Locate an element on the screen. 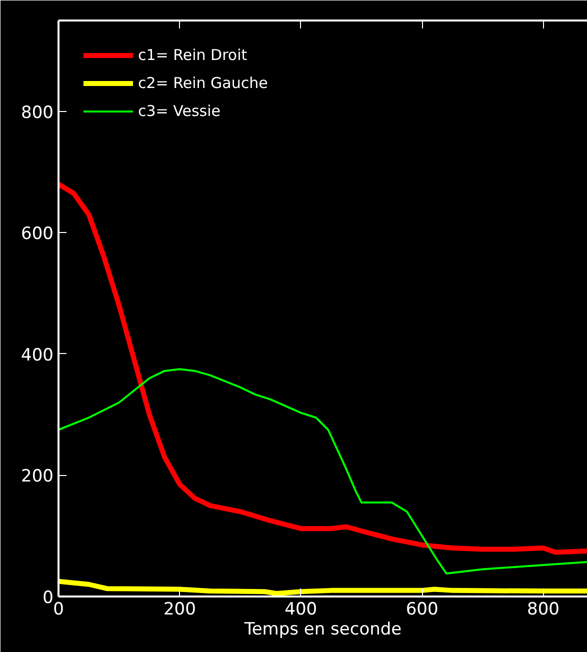 The height and width of the screenshot is (652, 587). y-tick-label: 400 is located at coordinates (37, 355).